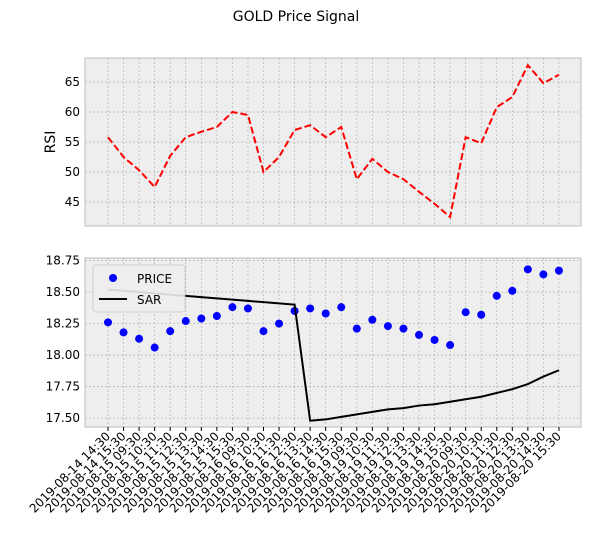 This screenshot has height=540, width=591. Describe the element at coordinates (113, 278) in the screenshot. I see `legend-marker` at that location.